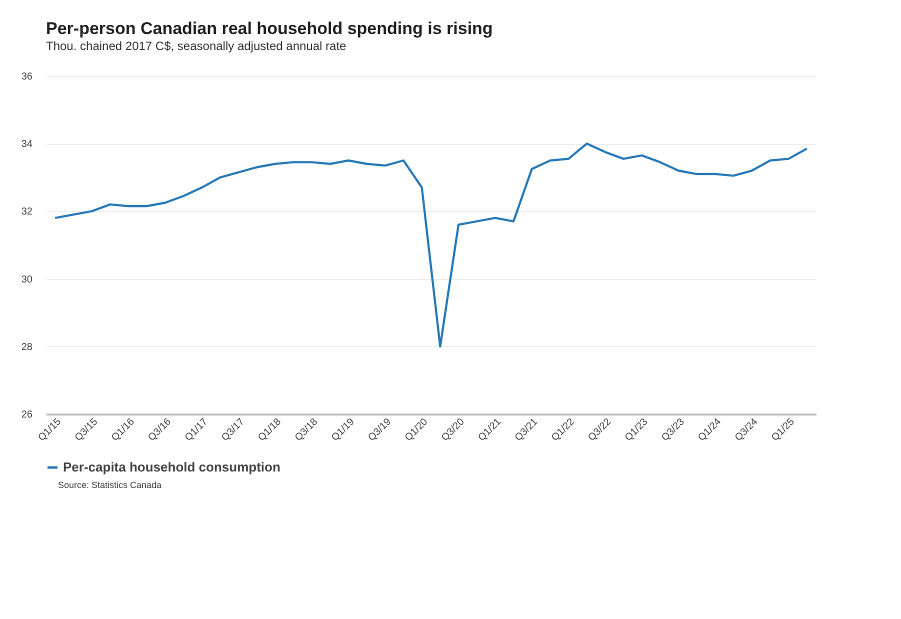 The width and height of the screenshot is (901, 619). Describe the element at coordinates (27, 212) in the screenshot. I see `y-tick-label: 32` at that location.